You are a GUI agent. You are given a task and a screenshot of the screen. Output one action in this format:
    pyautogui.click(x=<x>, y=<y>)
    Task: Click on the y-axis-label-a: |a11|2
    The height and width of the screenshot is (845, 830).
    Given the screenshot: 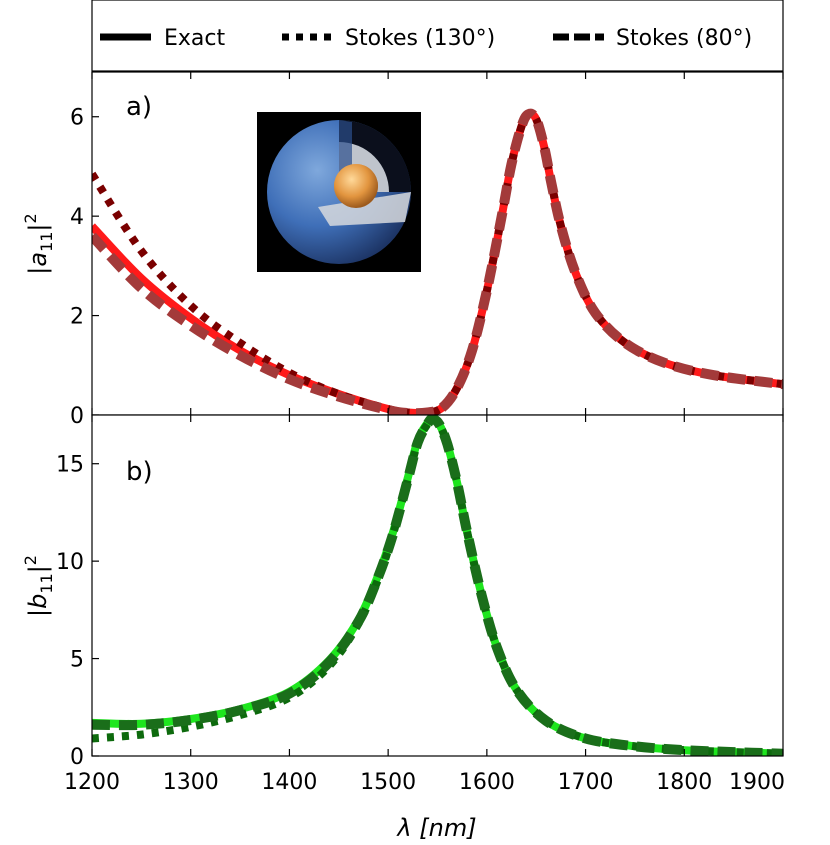 What is the action you would take?
    pyautogui.click(x=38, y=243)
    